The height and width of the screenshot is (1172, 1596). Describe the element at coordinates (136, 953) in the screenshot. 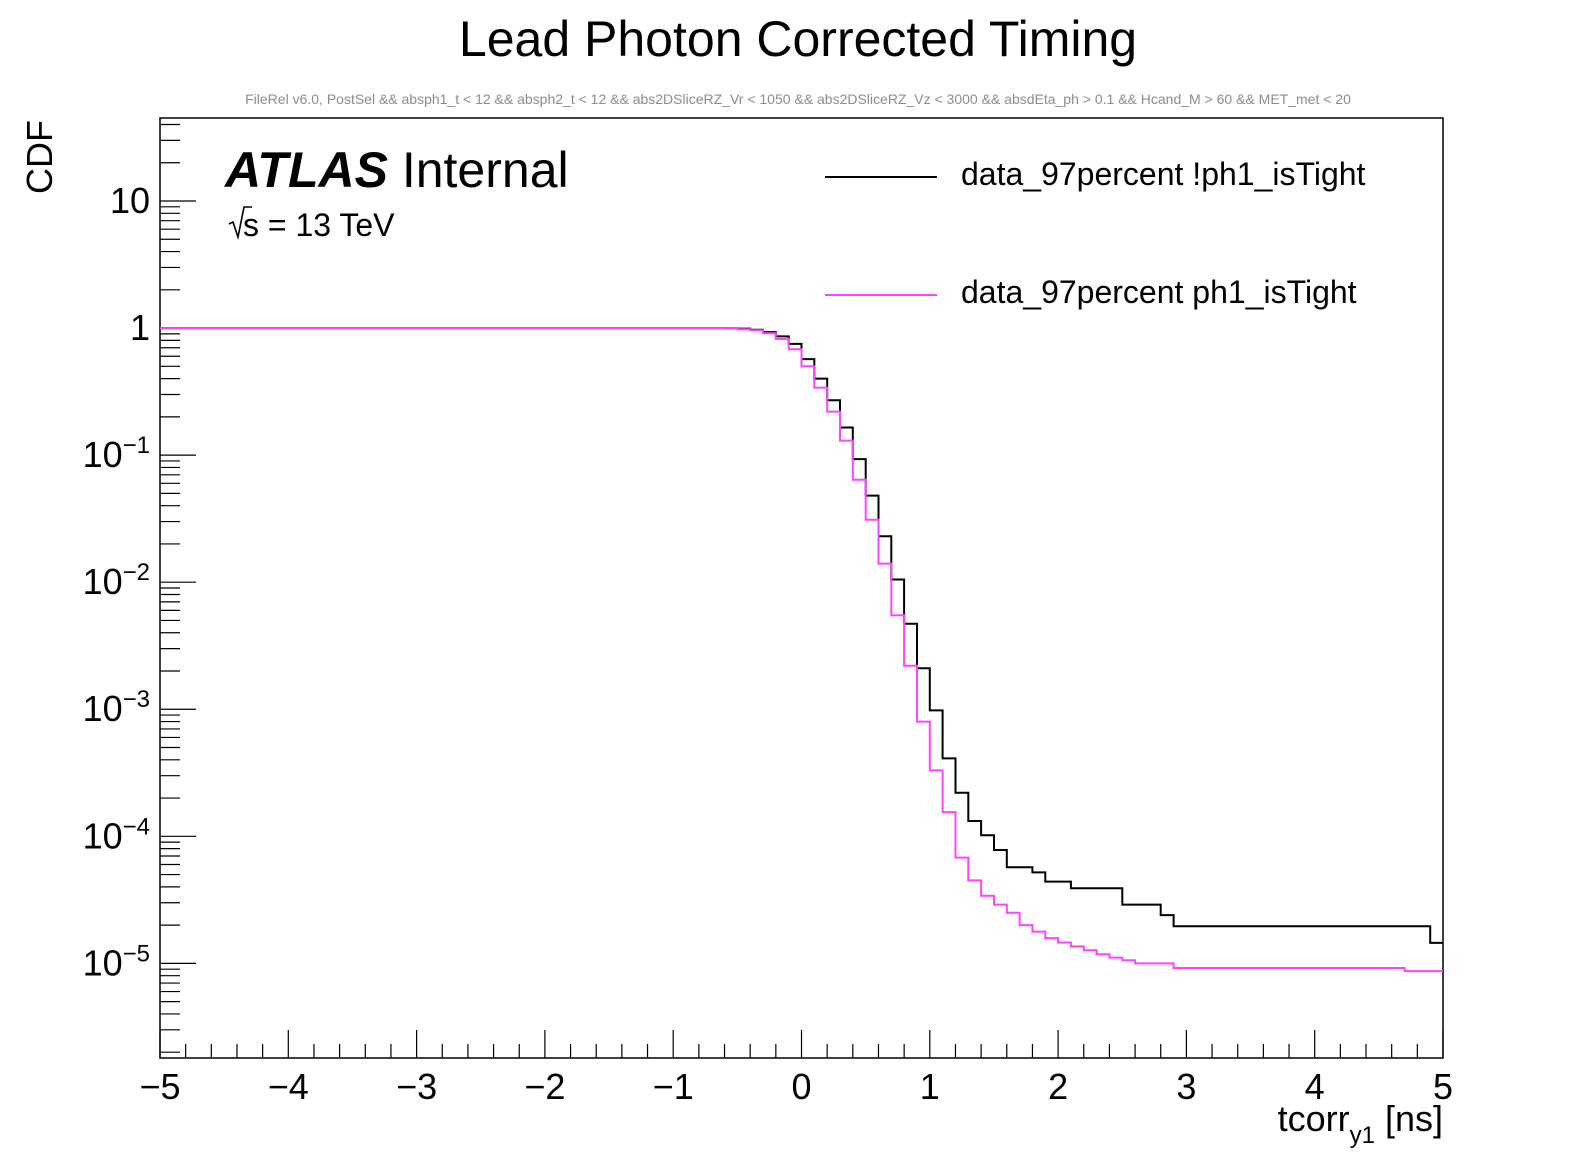

I see `y-tick-exponent: −5` at that location.